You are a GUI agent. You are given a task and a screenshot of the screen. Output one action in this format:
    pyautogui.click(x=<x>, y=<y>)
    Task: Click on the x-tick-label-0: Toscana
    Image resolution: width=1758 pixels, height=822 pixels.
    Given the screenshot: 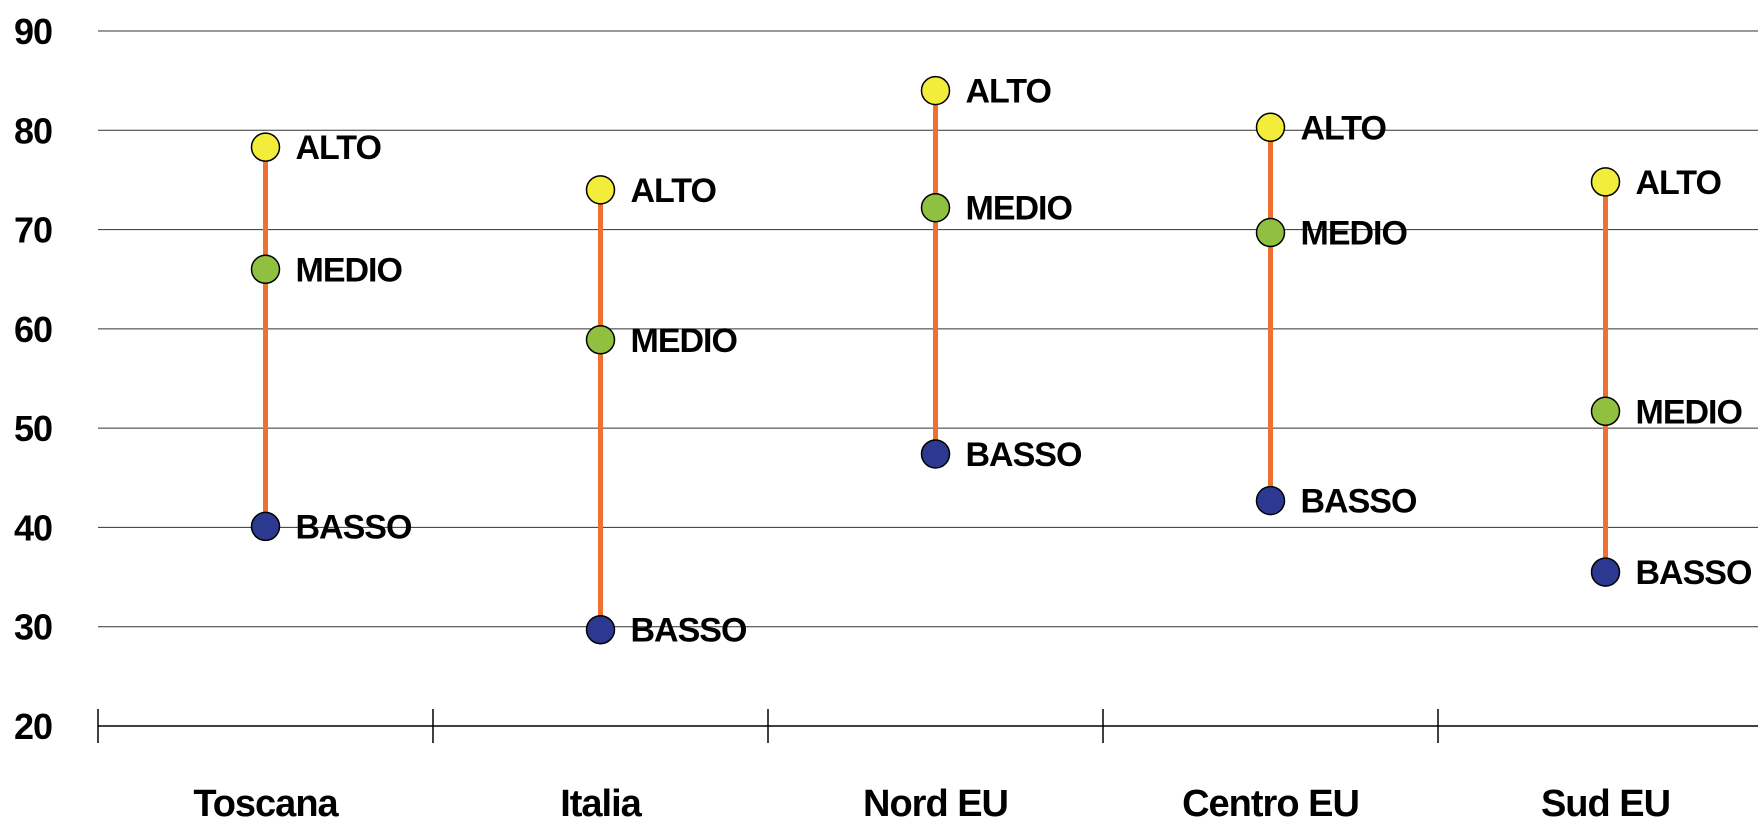 What is the action you would take?
    pyautogui.click(x=266, y=802)
    